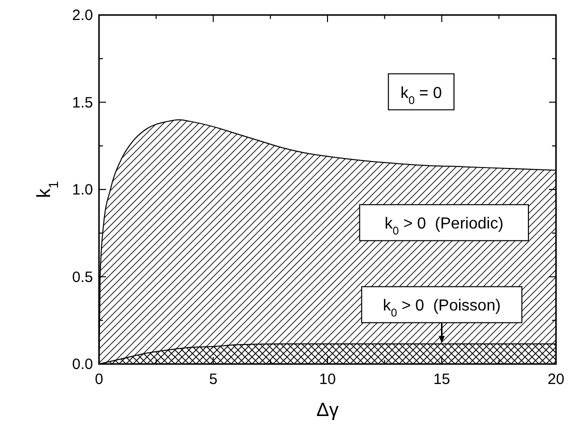 This screenshot has width=569, height=438. I want to click on y-tick-label: 1.5, so click(82, 103).